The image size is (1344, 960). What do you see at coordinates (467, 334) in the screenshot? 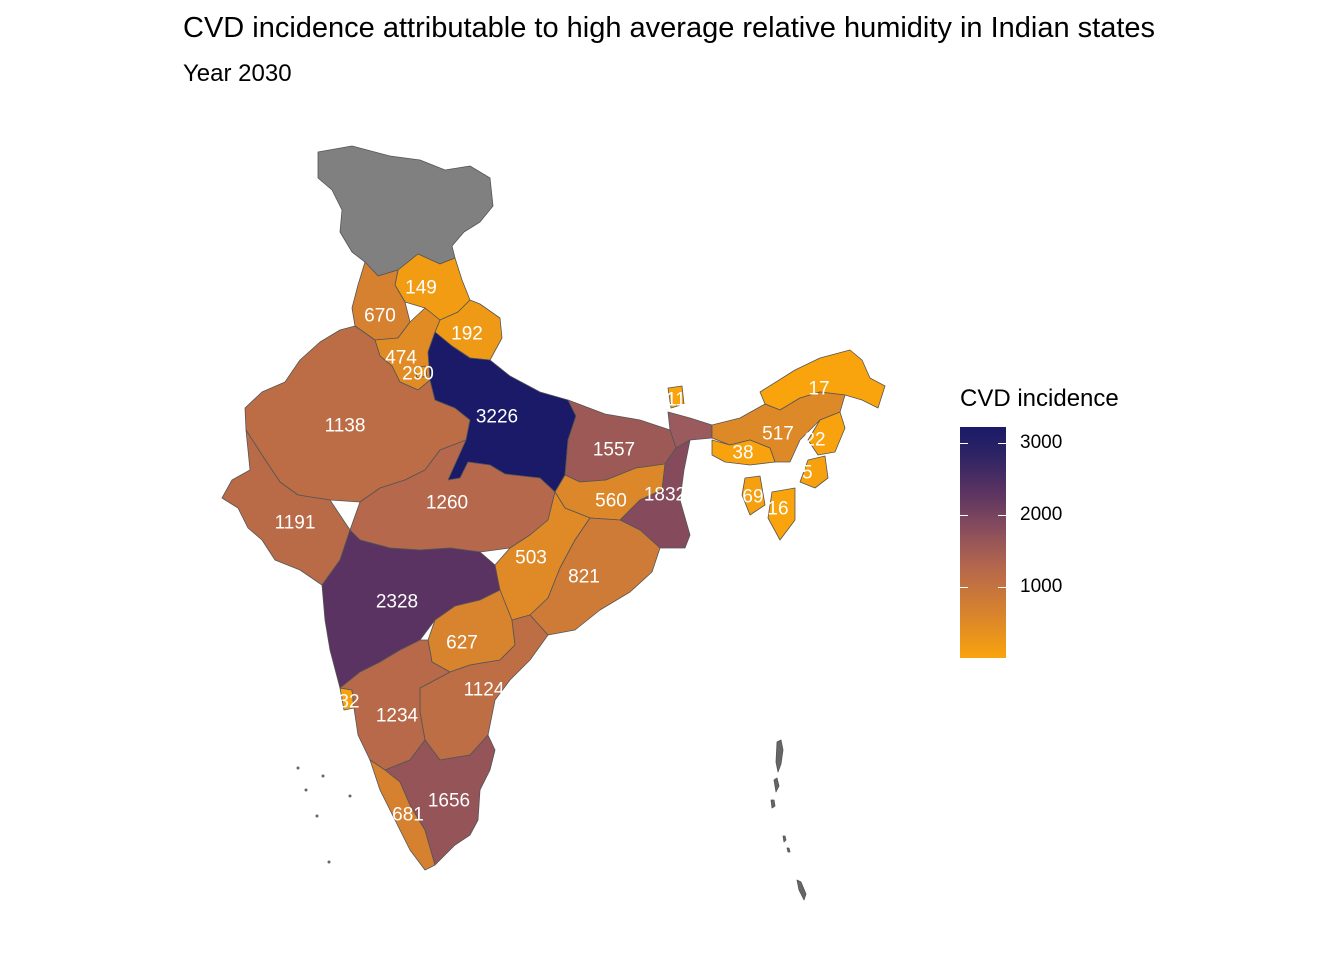
I see `label-uttarakhand: 192` at bounding box center [467, 334].